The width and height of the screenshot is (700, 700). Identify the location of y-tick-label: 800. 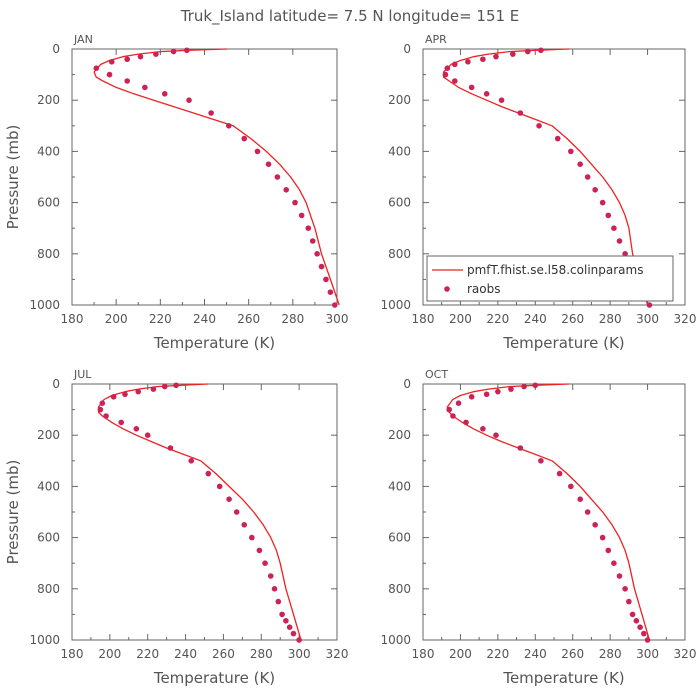
(48, 254).